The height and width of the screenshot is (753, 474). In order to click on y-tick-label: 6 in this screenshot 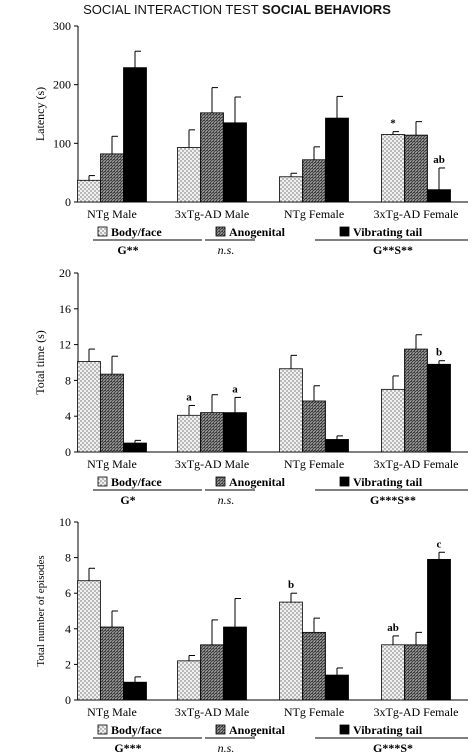, I will do `click(68, 593)`.